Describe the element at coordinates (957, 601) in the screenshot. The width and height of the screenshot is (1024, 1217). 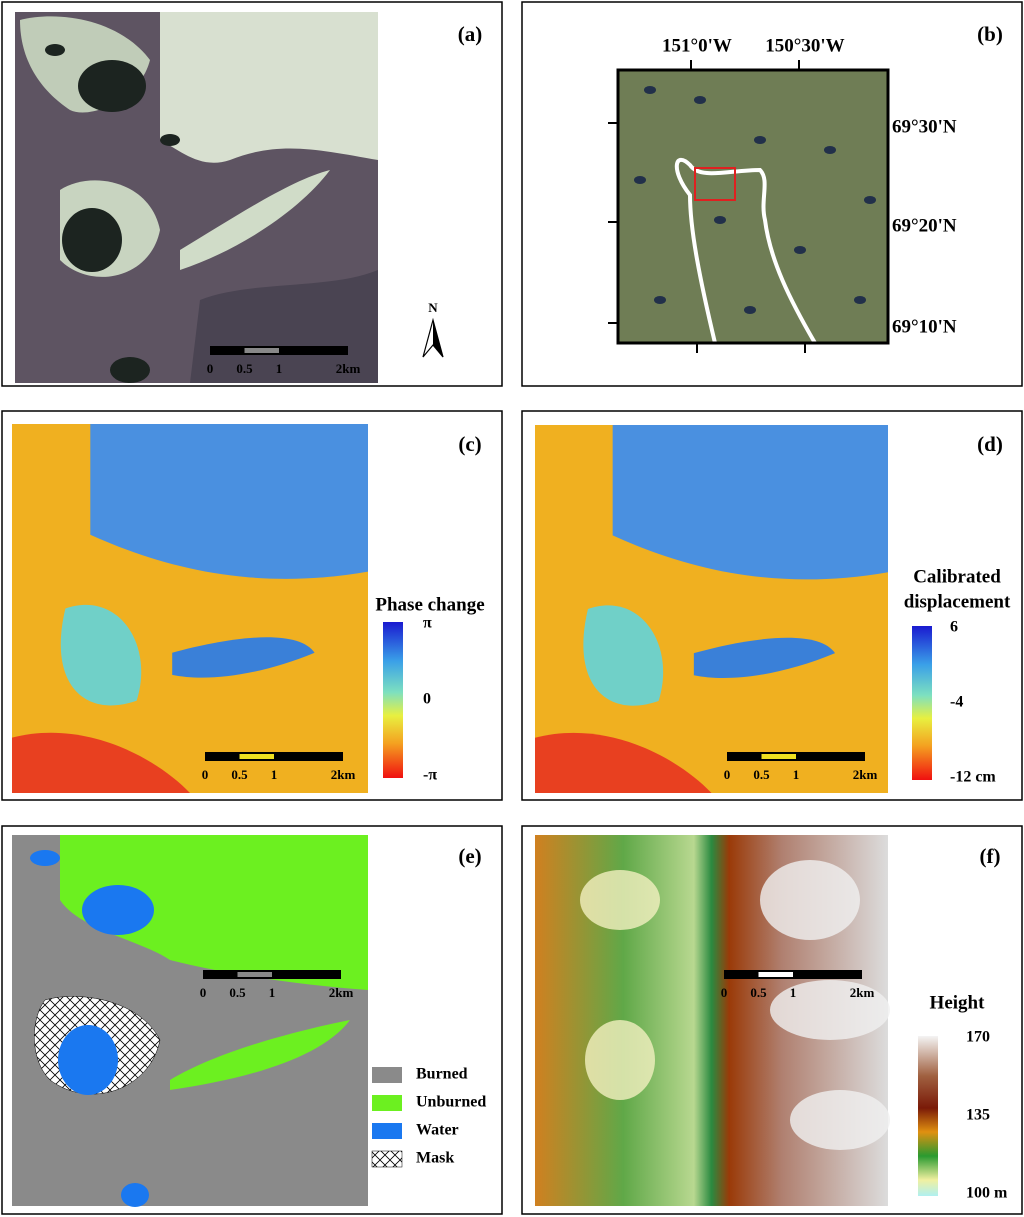
I see `colorbar-title: displacement` at that location.